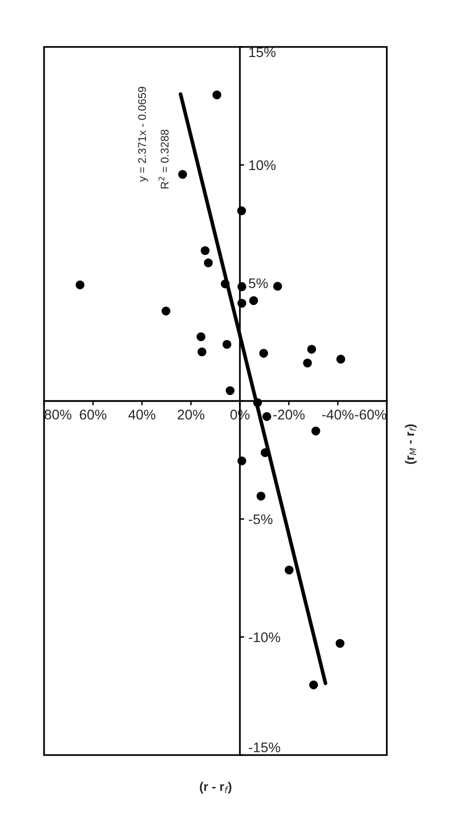 This screenshot has height=838, width=454. What do you see at coordinates (289, 415) in the screenshot?
I see `x-tick-label: -20%` at bounding box center [289, 415].